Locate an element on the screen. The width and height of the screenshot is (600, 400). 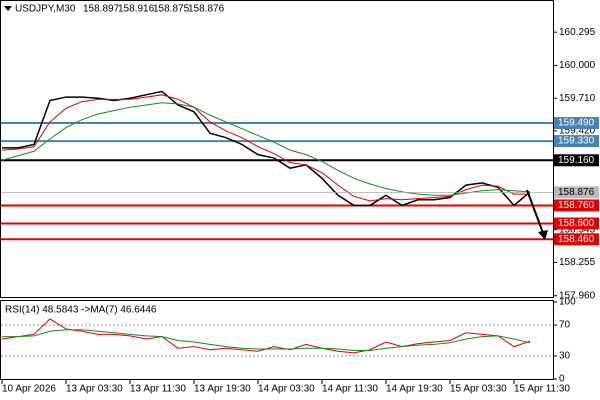
y-tick-label: 158.545 is located at coordinates (577, 229).